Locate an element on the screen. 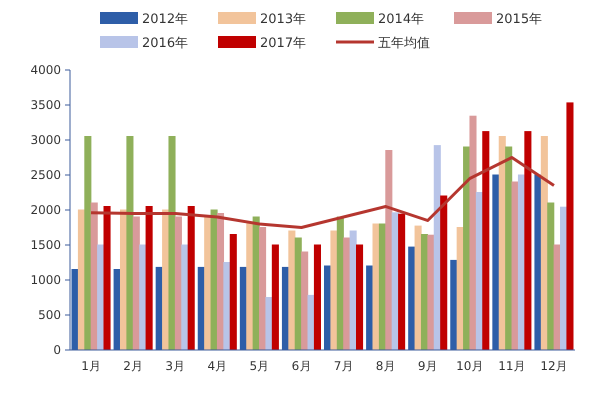 The width and height of the screenshot is (600, 400). x-tick-label: 9月 is located at coordinates (428, 366).